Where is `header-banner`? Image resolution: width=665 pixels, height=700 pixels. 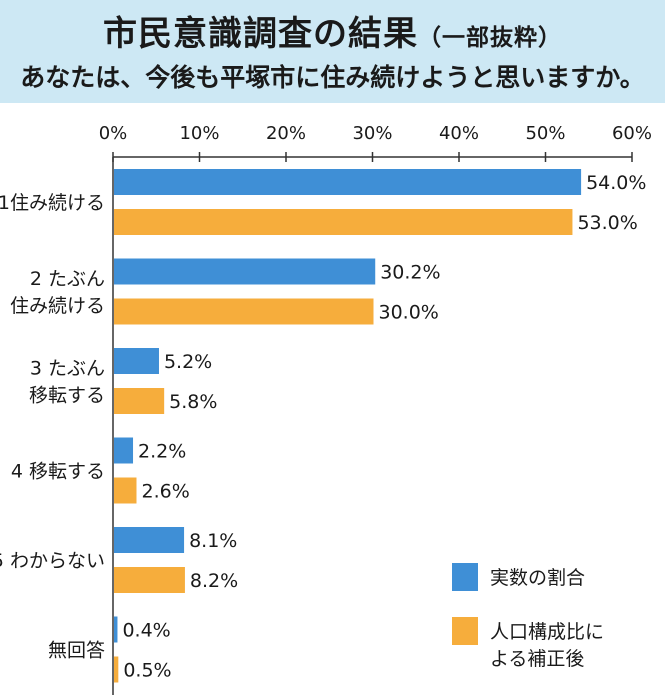
header-banner is located at coordinates (332, 51).